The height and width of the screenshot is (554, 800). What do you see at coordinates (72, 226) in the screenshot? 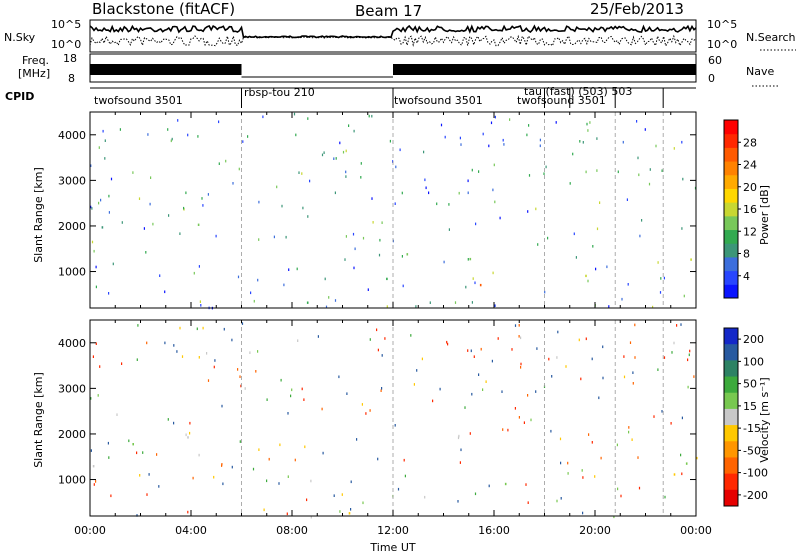
I see `y-tick-label: 2000` at bounding box center [72, 226].